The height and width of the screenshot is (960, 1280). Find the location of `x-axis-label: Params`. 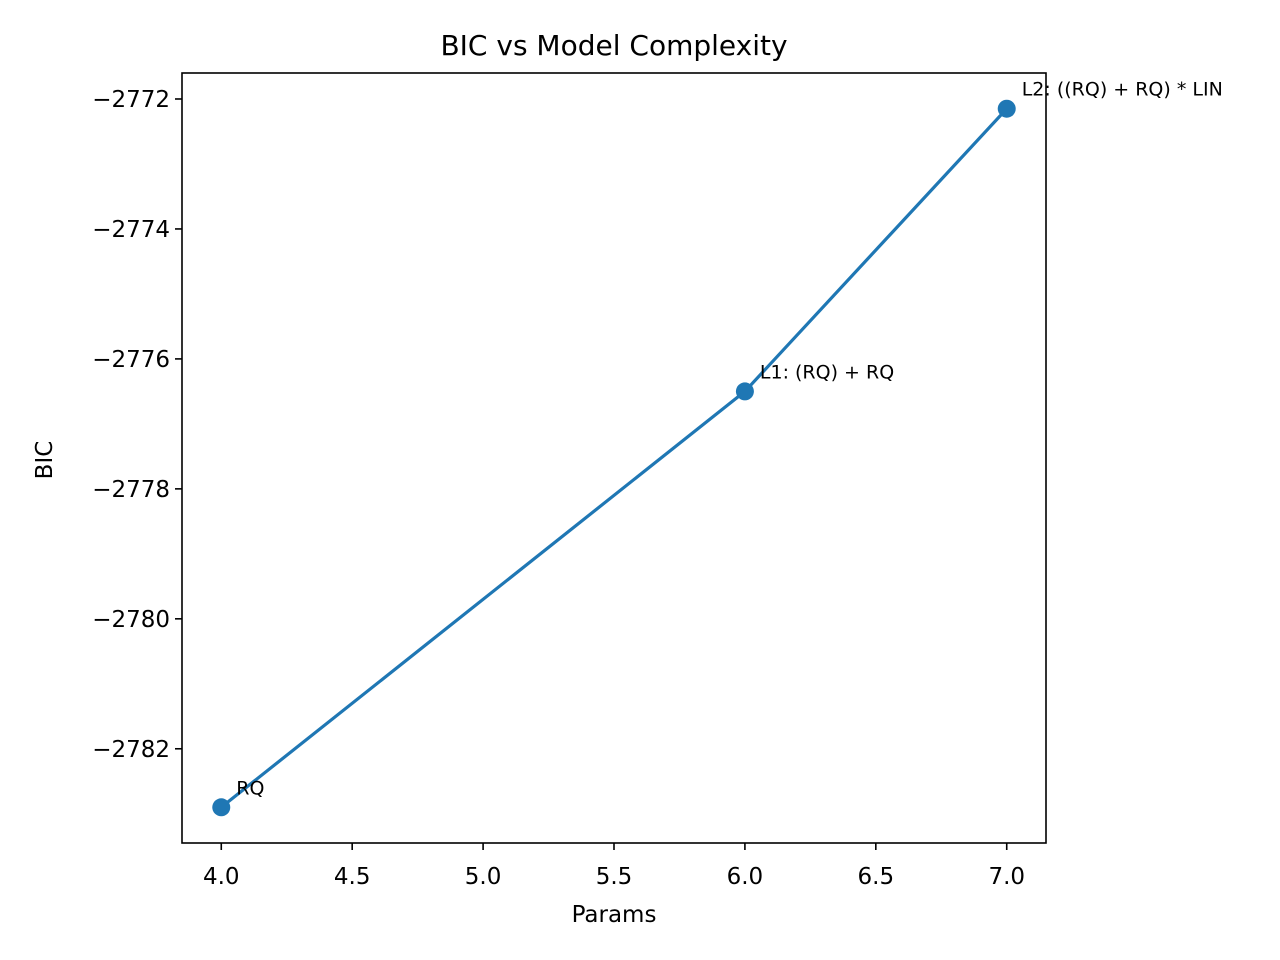

x-axis-label: Params is located at coordinates (614, 915).